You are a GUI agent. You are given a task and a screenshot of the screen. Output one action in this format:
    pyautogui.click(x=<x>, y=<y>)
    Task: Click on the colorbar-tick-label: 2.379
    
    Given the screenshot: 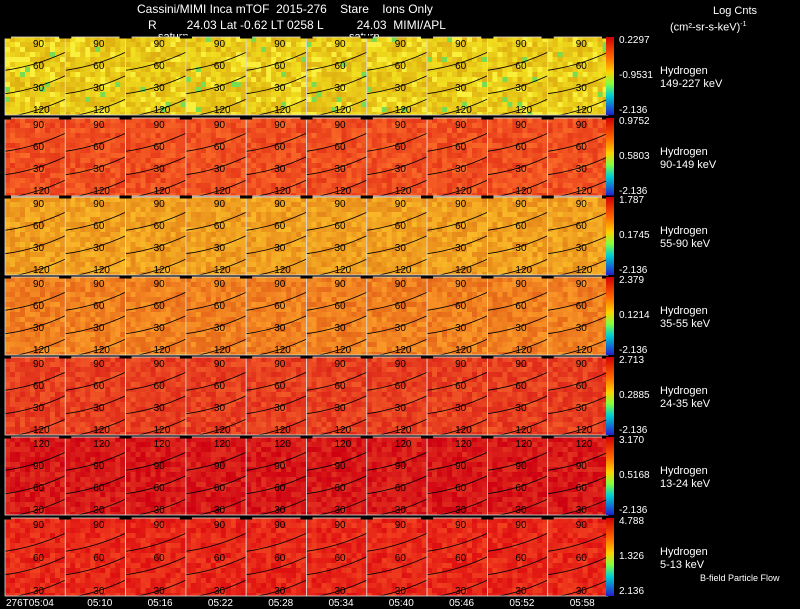 What is the action you would take?
    pyautogui.click(x=632, y=280)
    